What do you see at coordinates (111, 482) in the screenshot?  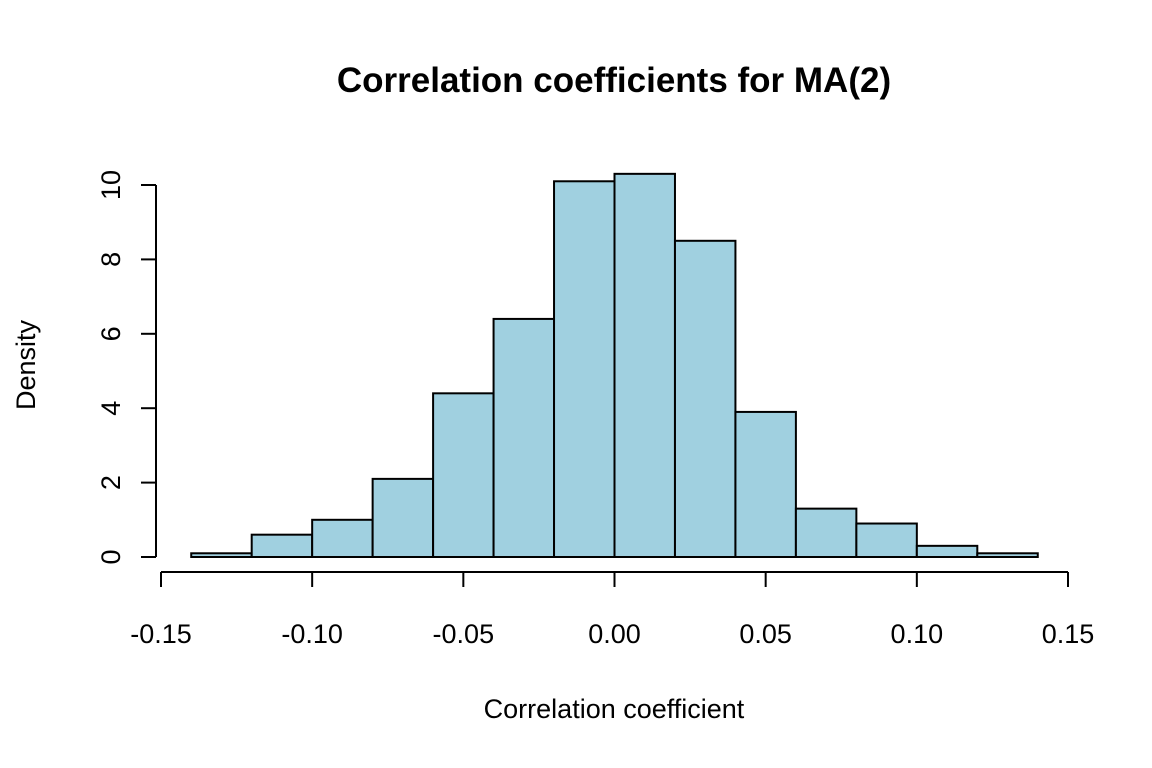 I see `y-tick-label: 2` at bounding box center [111, 482].